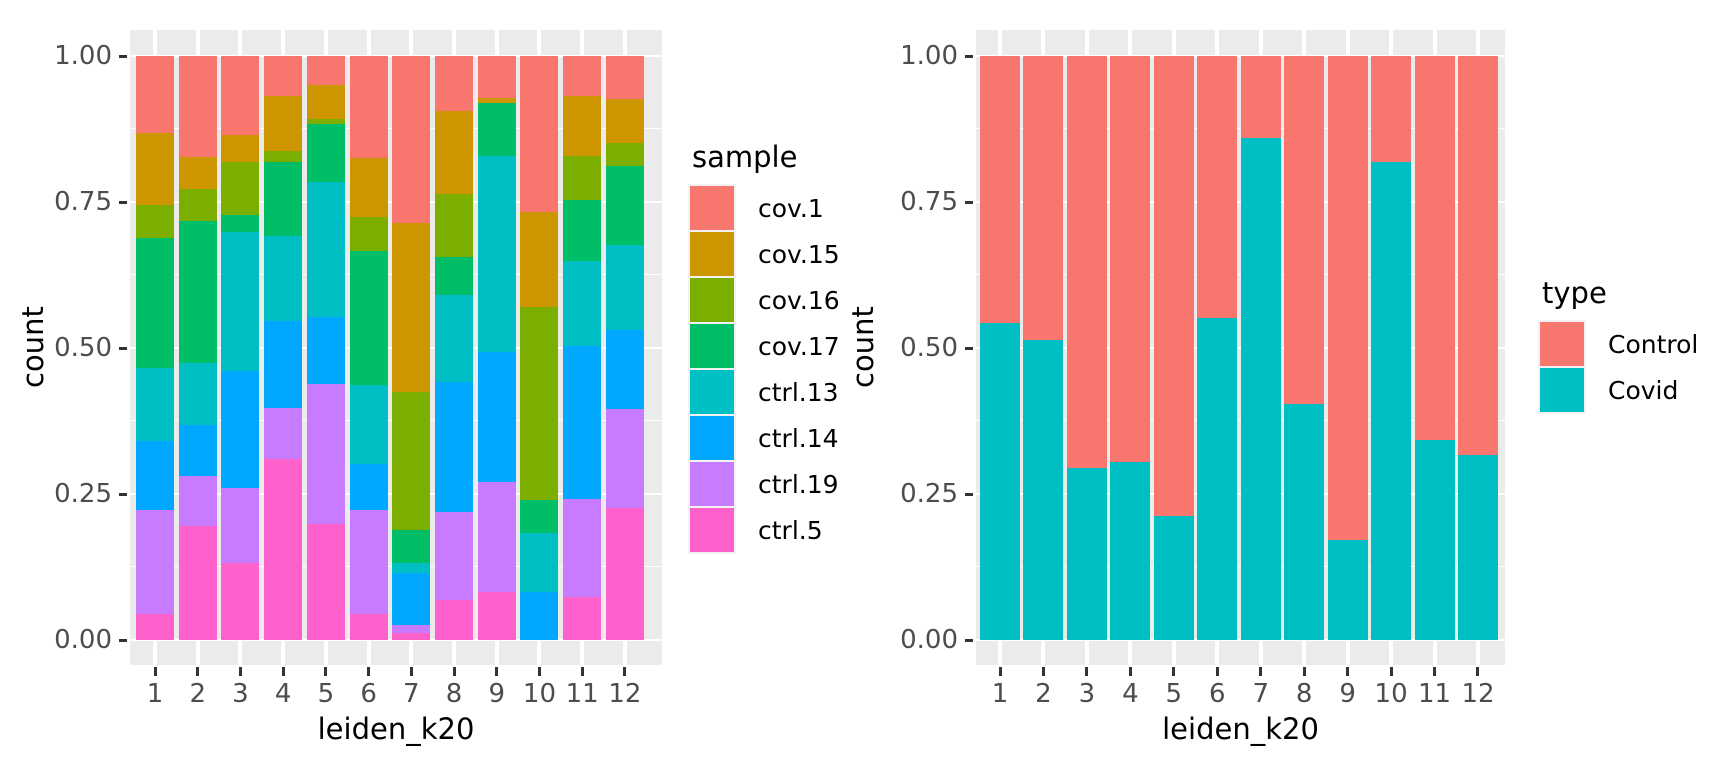  I want to click on legend-label: cov.15, so click(799, 254).